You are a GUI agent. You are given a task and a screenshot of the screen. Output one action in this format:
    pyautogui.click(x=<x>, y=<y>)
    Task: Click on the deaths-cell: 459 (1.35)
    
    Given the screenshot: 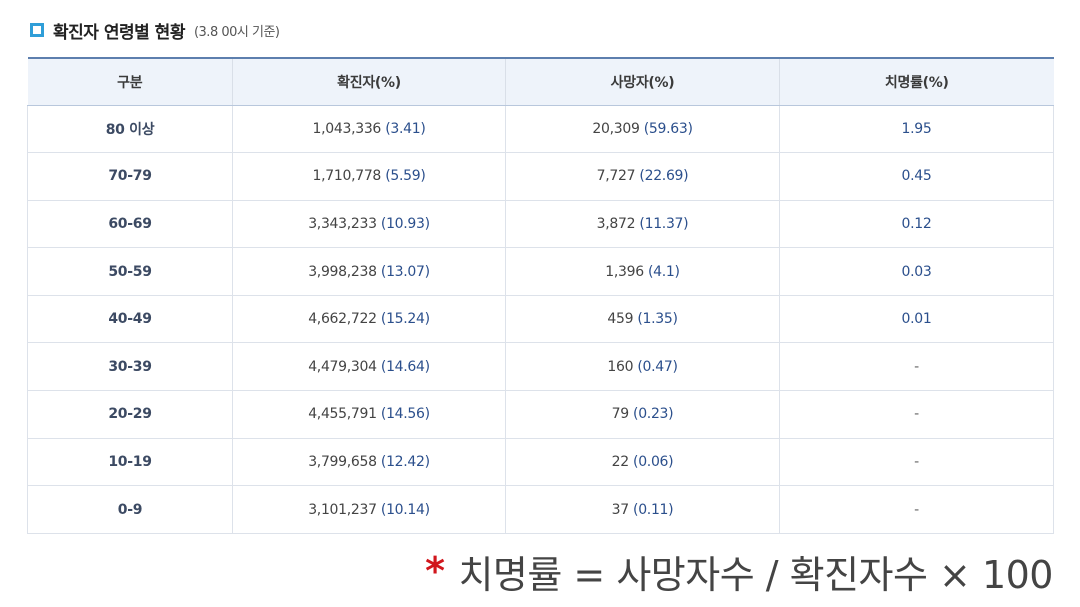 What is the action you would take?
    pyautogui.click(x=642, y=319)
    